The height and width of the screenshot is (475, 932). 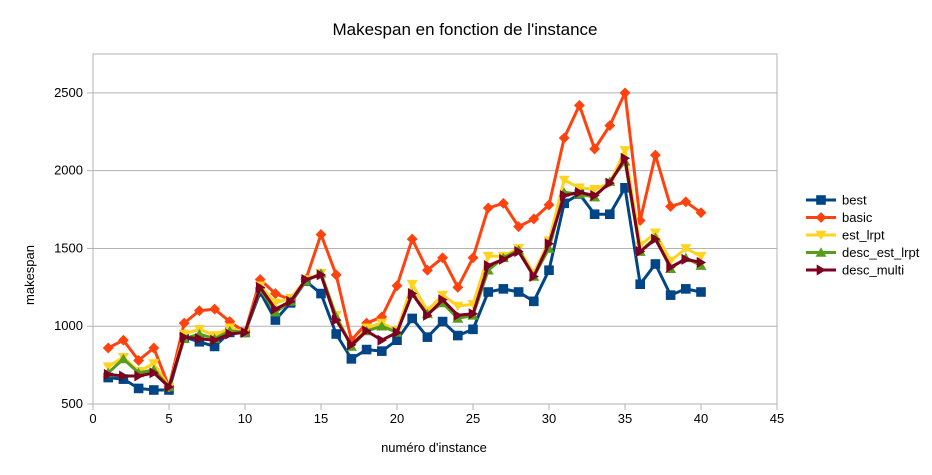 What do you see at coordinates (245, 418) in the screenshot?
I see `x-tick-label: 10` at bounding box center [245, 418].